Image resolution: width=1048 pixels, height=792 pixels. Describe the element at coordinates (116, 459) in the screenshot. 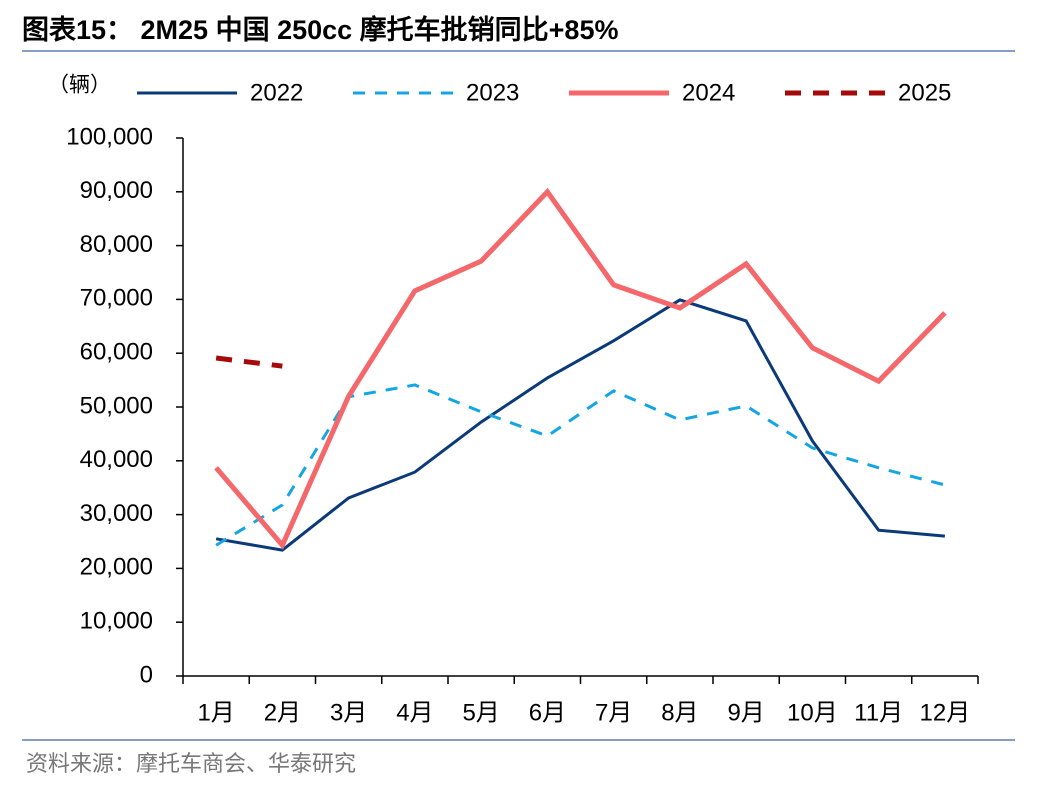

I see `y-tick-label: 40,000` at that location.